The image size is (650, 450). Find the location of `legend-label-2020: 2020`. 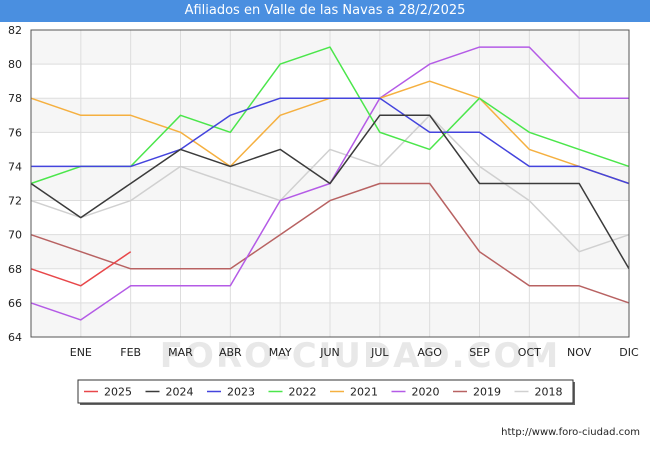

legend-label-2020: 2020 is located at coordinates (426, 392).